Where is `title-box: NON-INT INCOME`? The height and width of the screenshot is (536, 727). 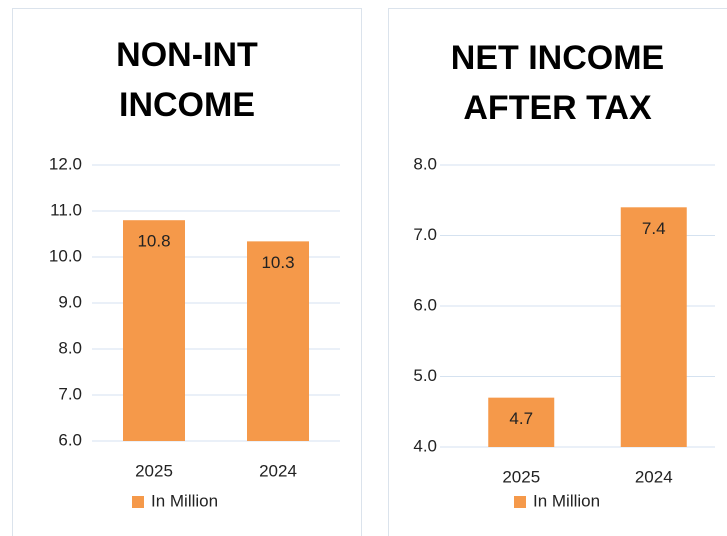 title-box: NON-INT INCOME is located at coordinates (187, 80).